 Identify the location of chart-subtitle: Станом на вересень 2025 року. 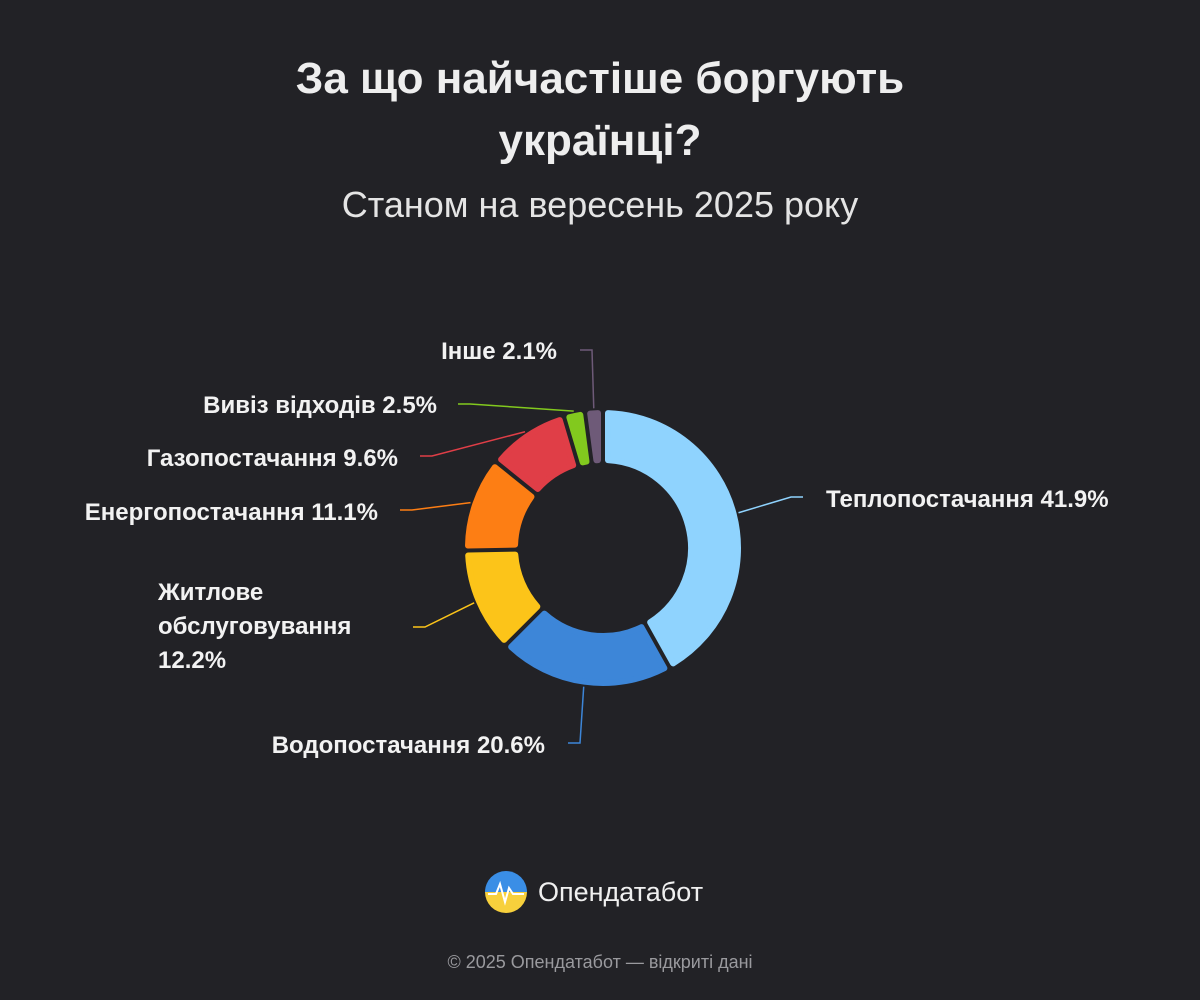
(600, 204).